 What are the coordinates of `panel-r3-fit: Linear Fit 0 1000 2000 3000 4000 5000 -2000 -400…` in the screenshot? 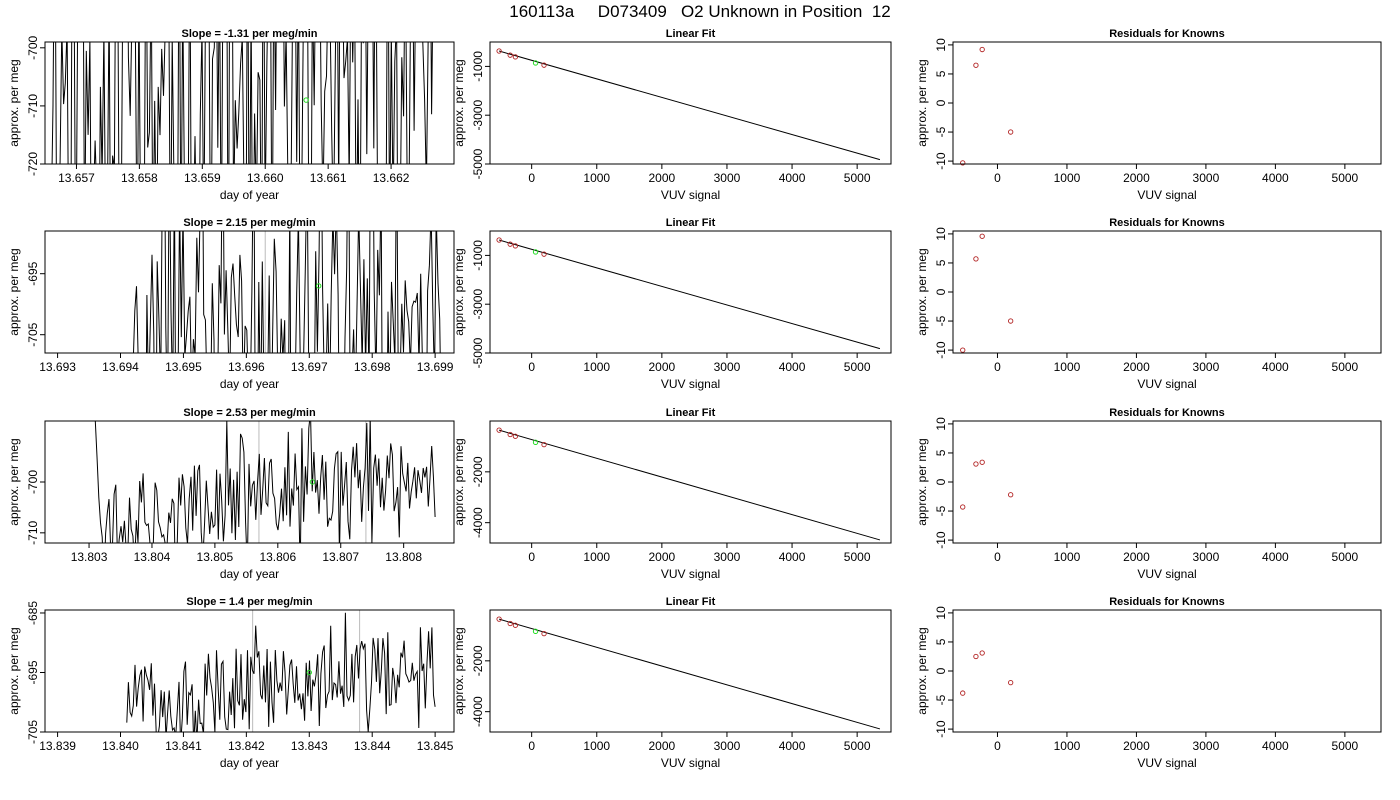 It's located at (672, 494).